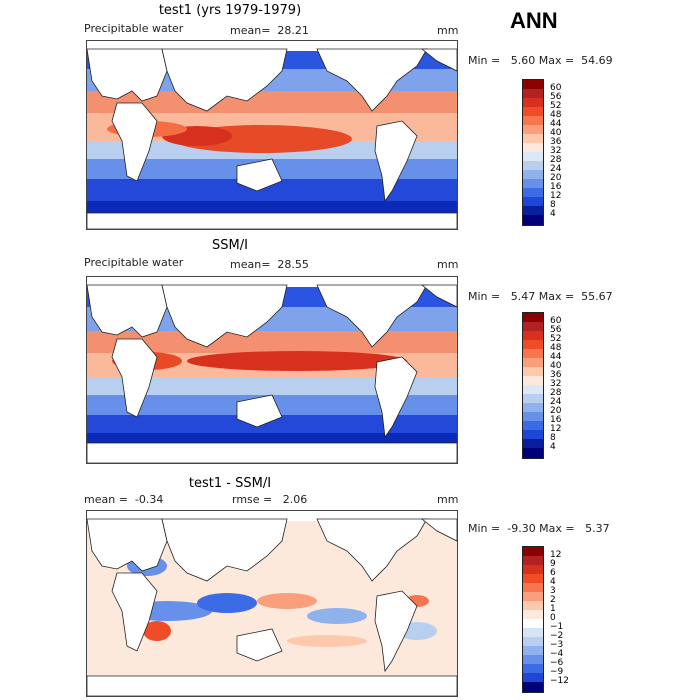 The image size is (700, 700). What do you see at coordinates (533, 385) in the screenshot?
I see `panel2-colorbar` at bounding box center [533, 385].